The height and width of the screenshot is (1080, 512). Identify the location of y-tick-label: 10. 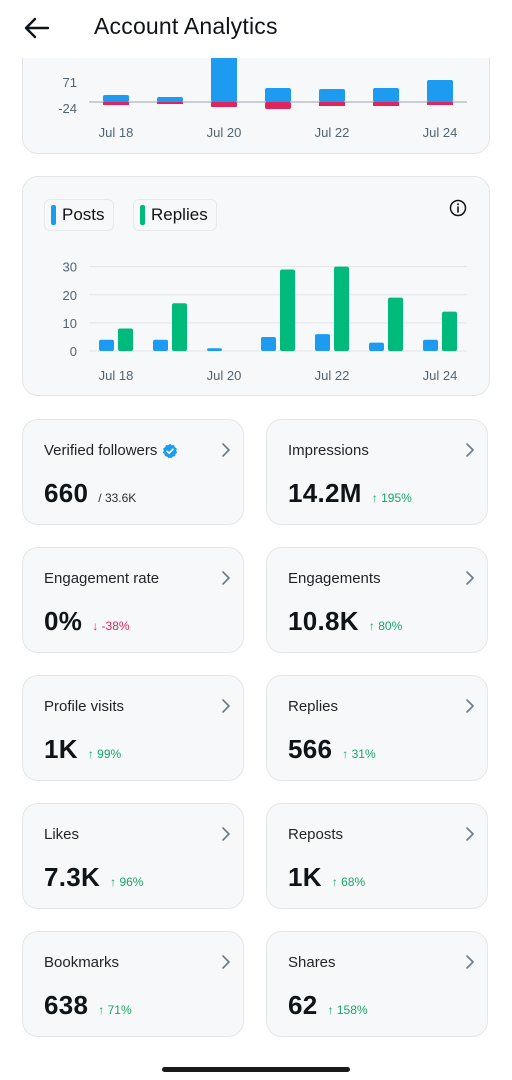
(70, 323).